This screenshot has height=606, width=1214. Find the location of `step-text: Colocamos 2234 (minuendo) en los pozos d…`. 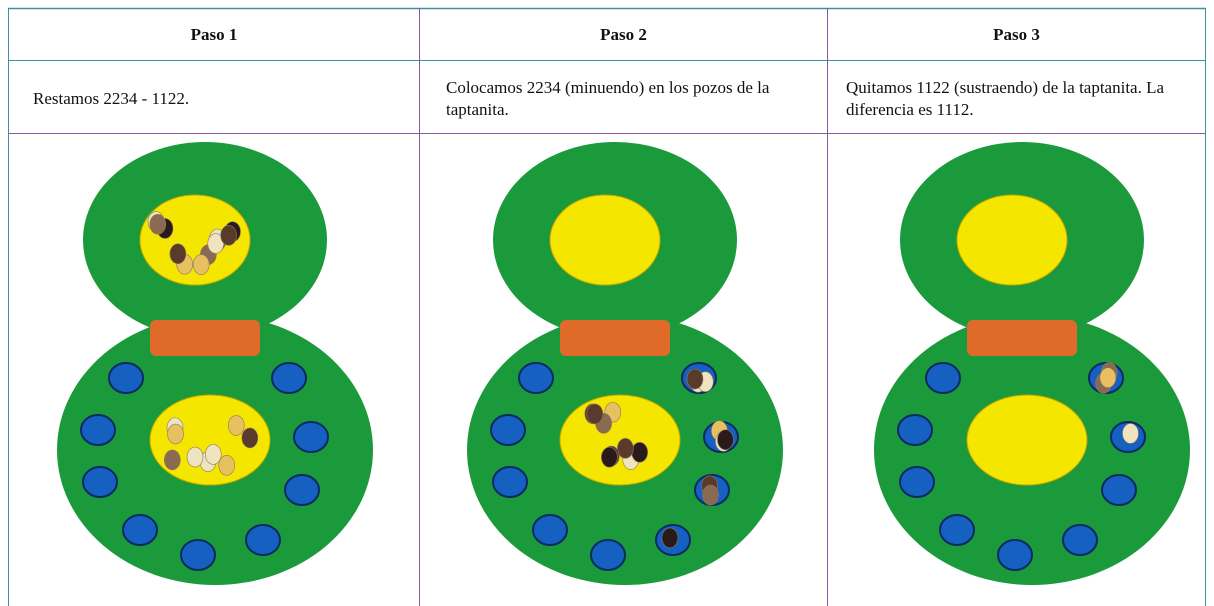

step-text: Colocamos 2234 (minuendo) en los pozos d… is located at coordinates (608, 98).